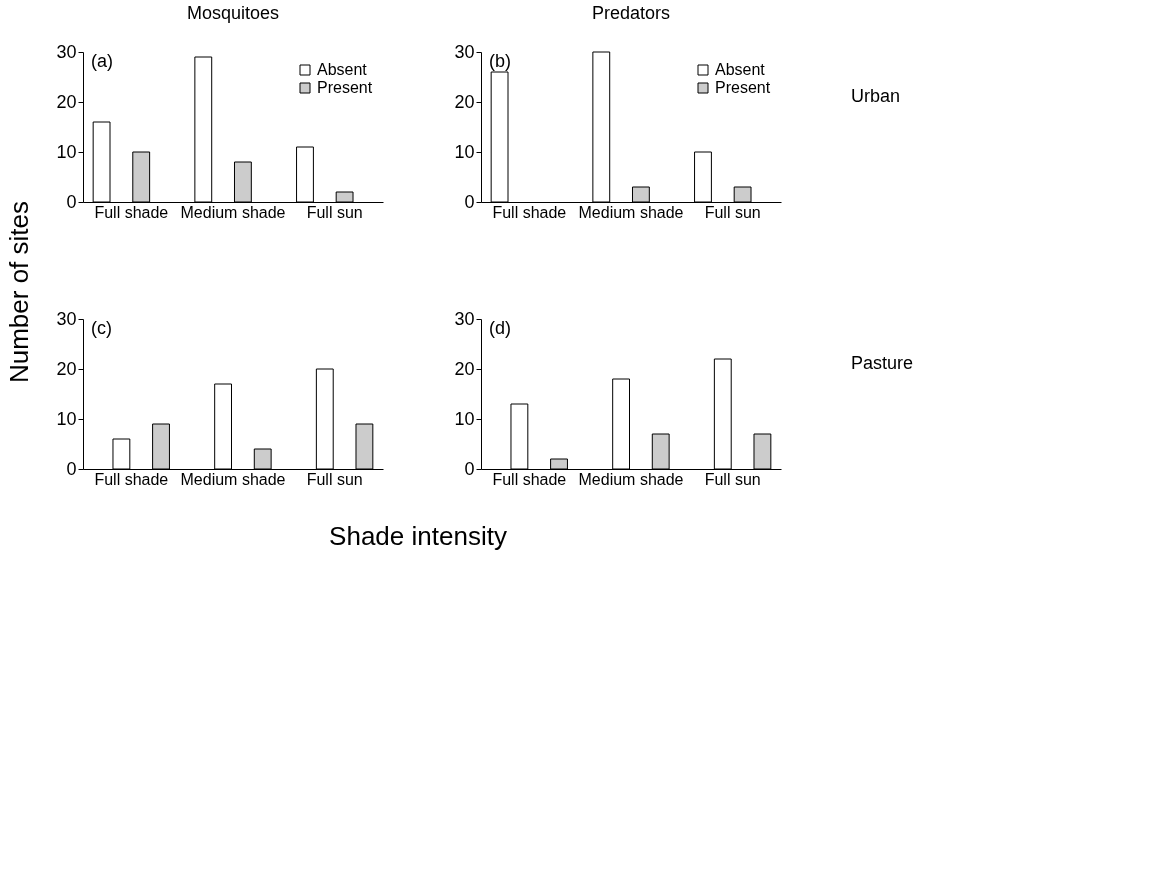 Image resolution: width=1155 pixels, height=893 pixels. Describe the element at coordinates (19, 292) in the screenshot. I see `y-axis-title: Number of sites` at that location.